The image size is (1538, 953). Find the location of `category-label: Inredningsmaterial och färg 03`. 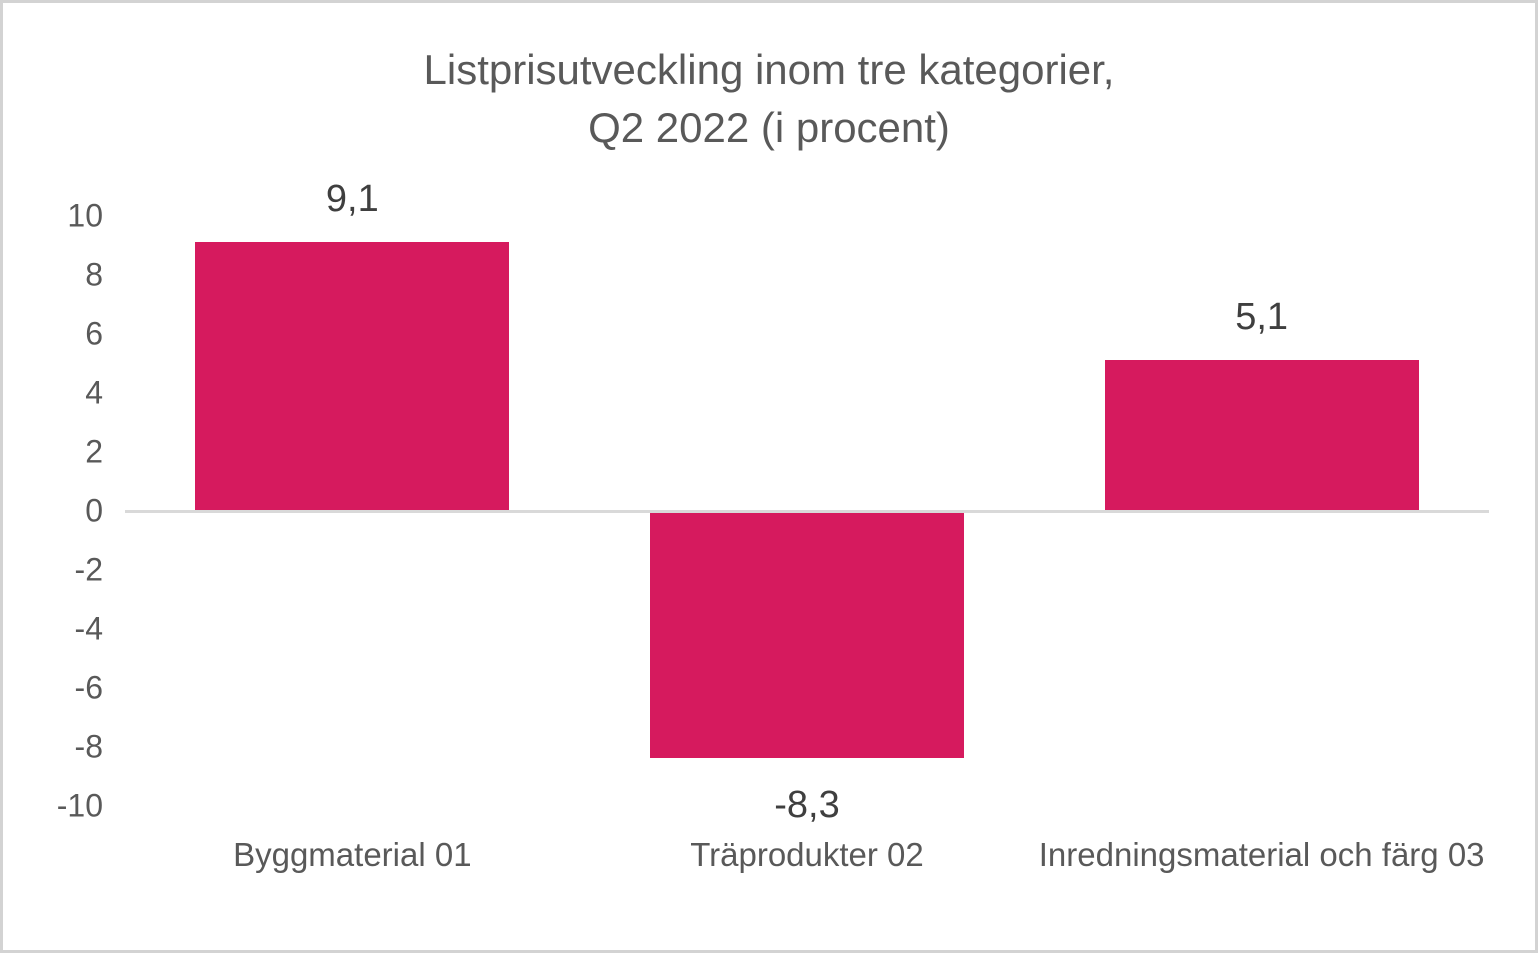

category-label: Inredningsmaterial och färg 03 is located at coordinates (1261, 854).